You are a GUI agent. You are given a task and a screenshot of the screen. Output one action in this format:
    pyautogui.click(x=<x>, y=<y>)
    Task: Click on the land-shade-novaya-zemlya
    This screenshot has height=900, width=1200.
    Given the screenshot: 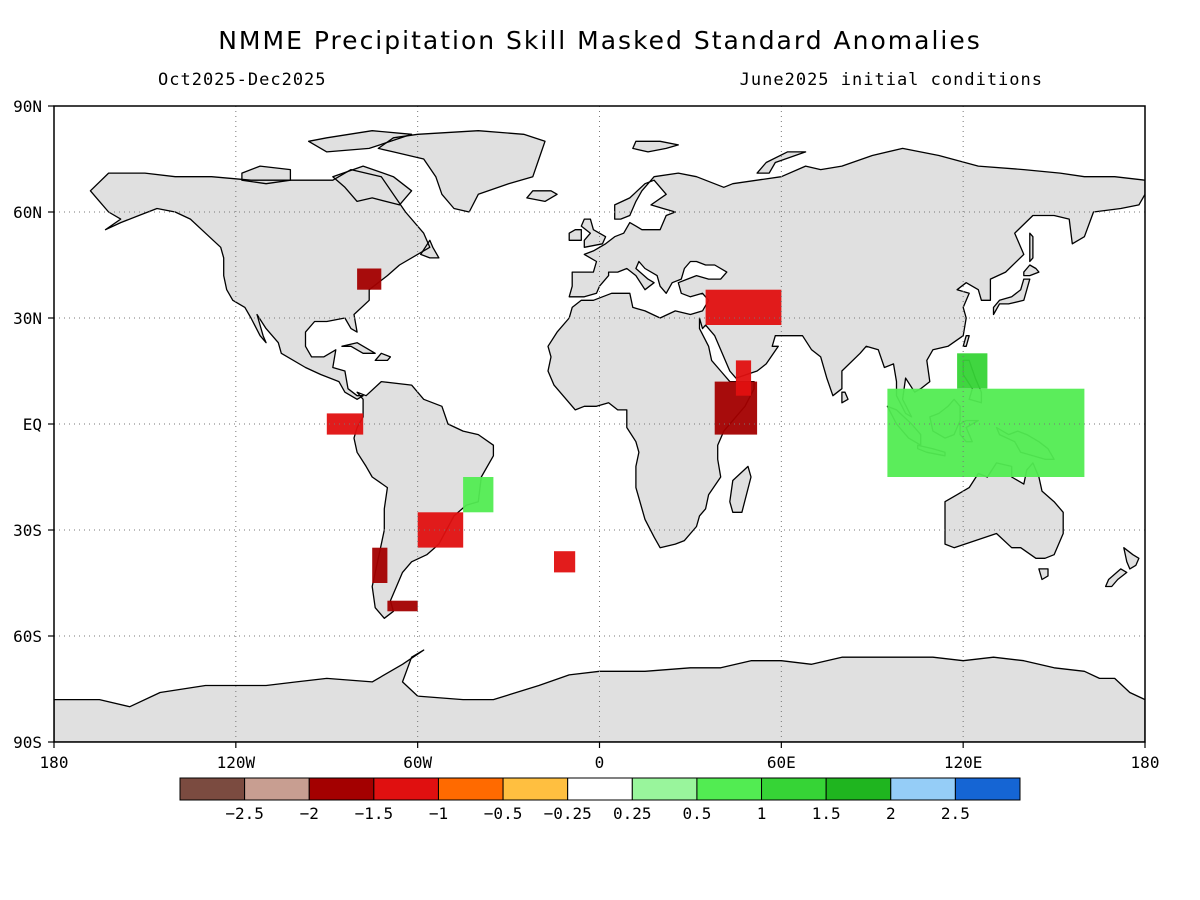 What is the action you would take?
    pyautogui.click(x=781, y=162)
    